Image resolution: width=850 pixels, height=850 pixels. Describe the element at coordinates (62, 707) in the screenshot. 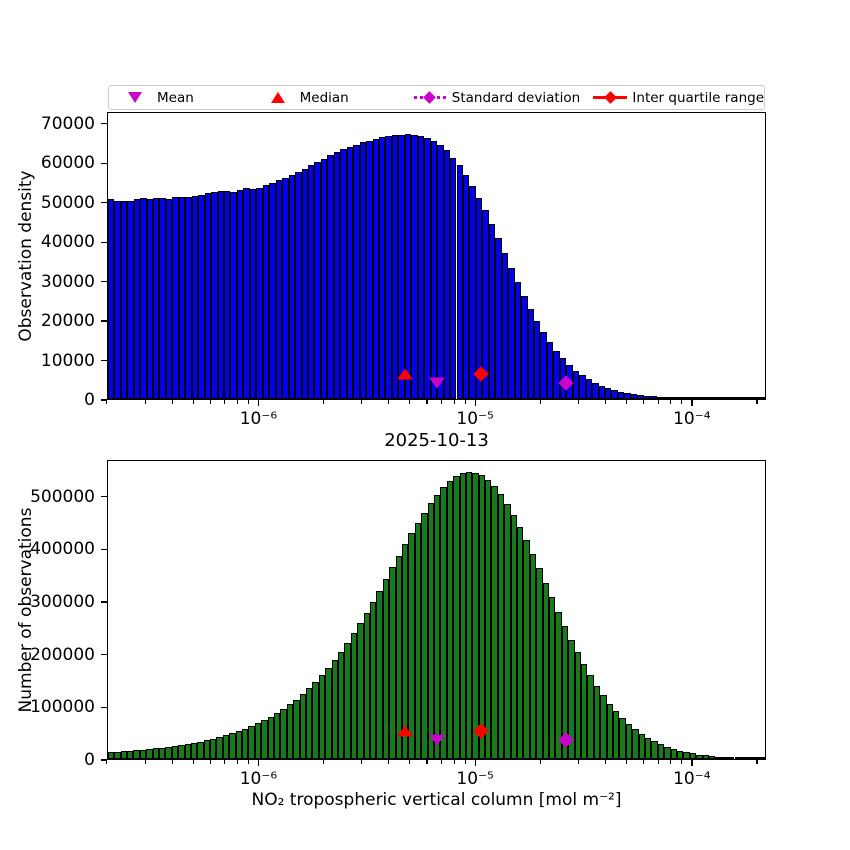

I see `y-axis-tick-label: 100000` at that location.